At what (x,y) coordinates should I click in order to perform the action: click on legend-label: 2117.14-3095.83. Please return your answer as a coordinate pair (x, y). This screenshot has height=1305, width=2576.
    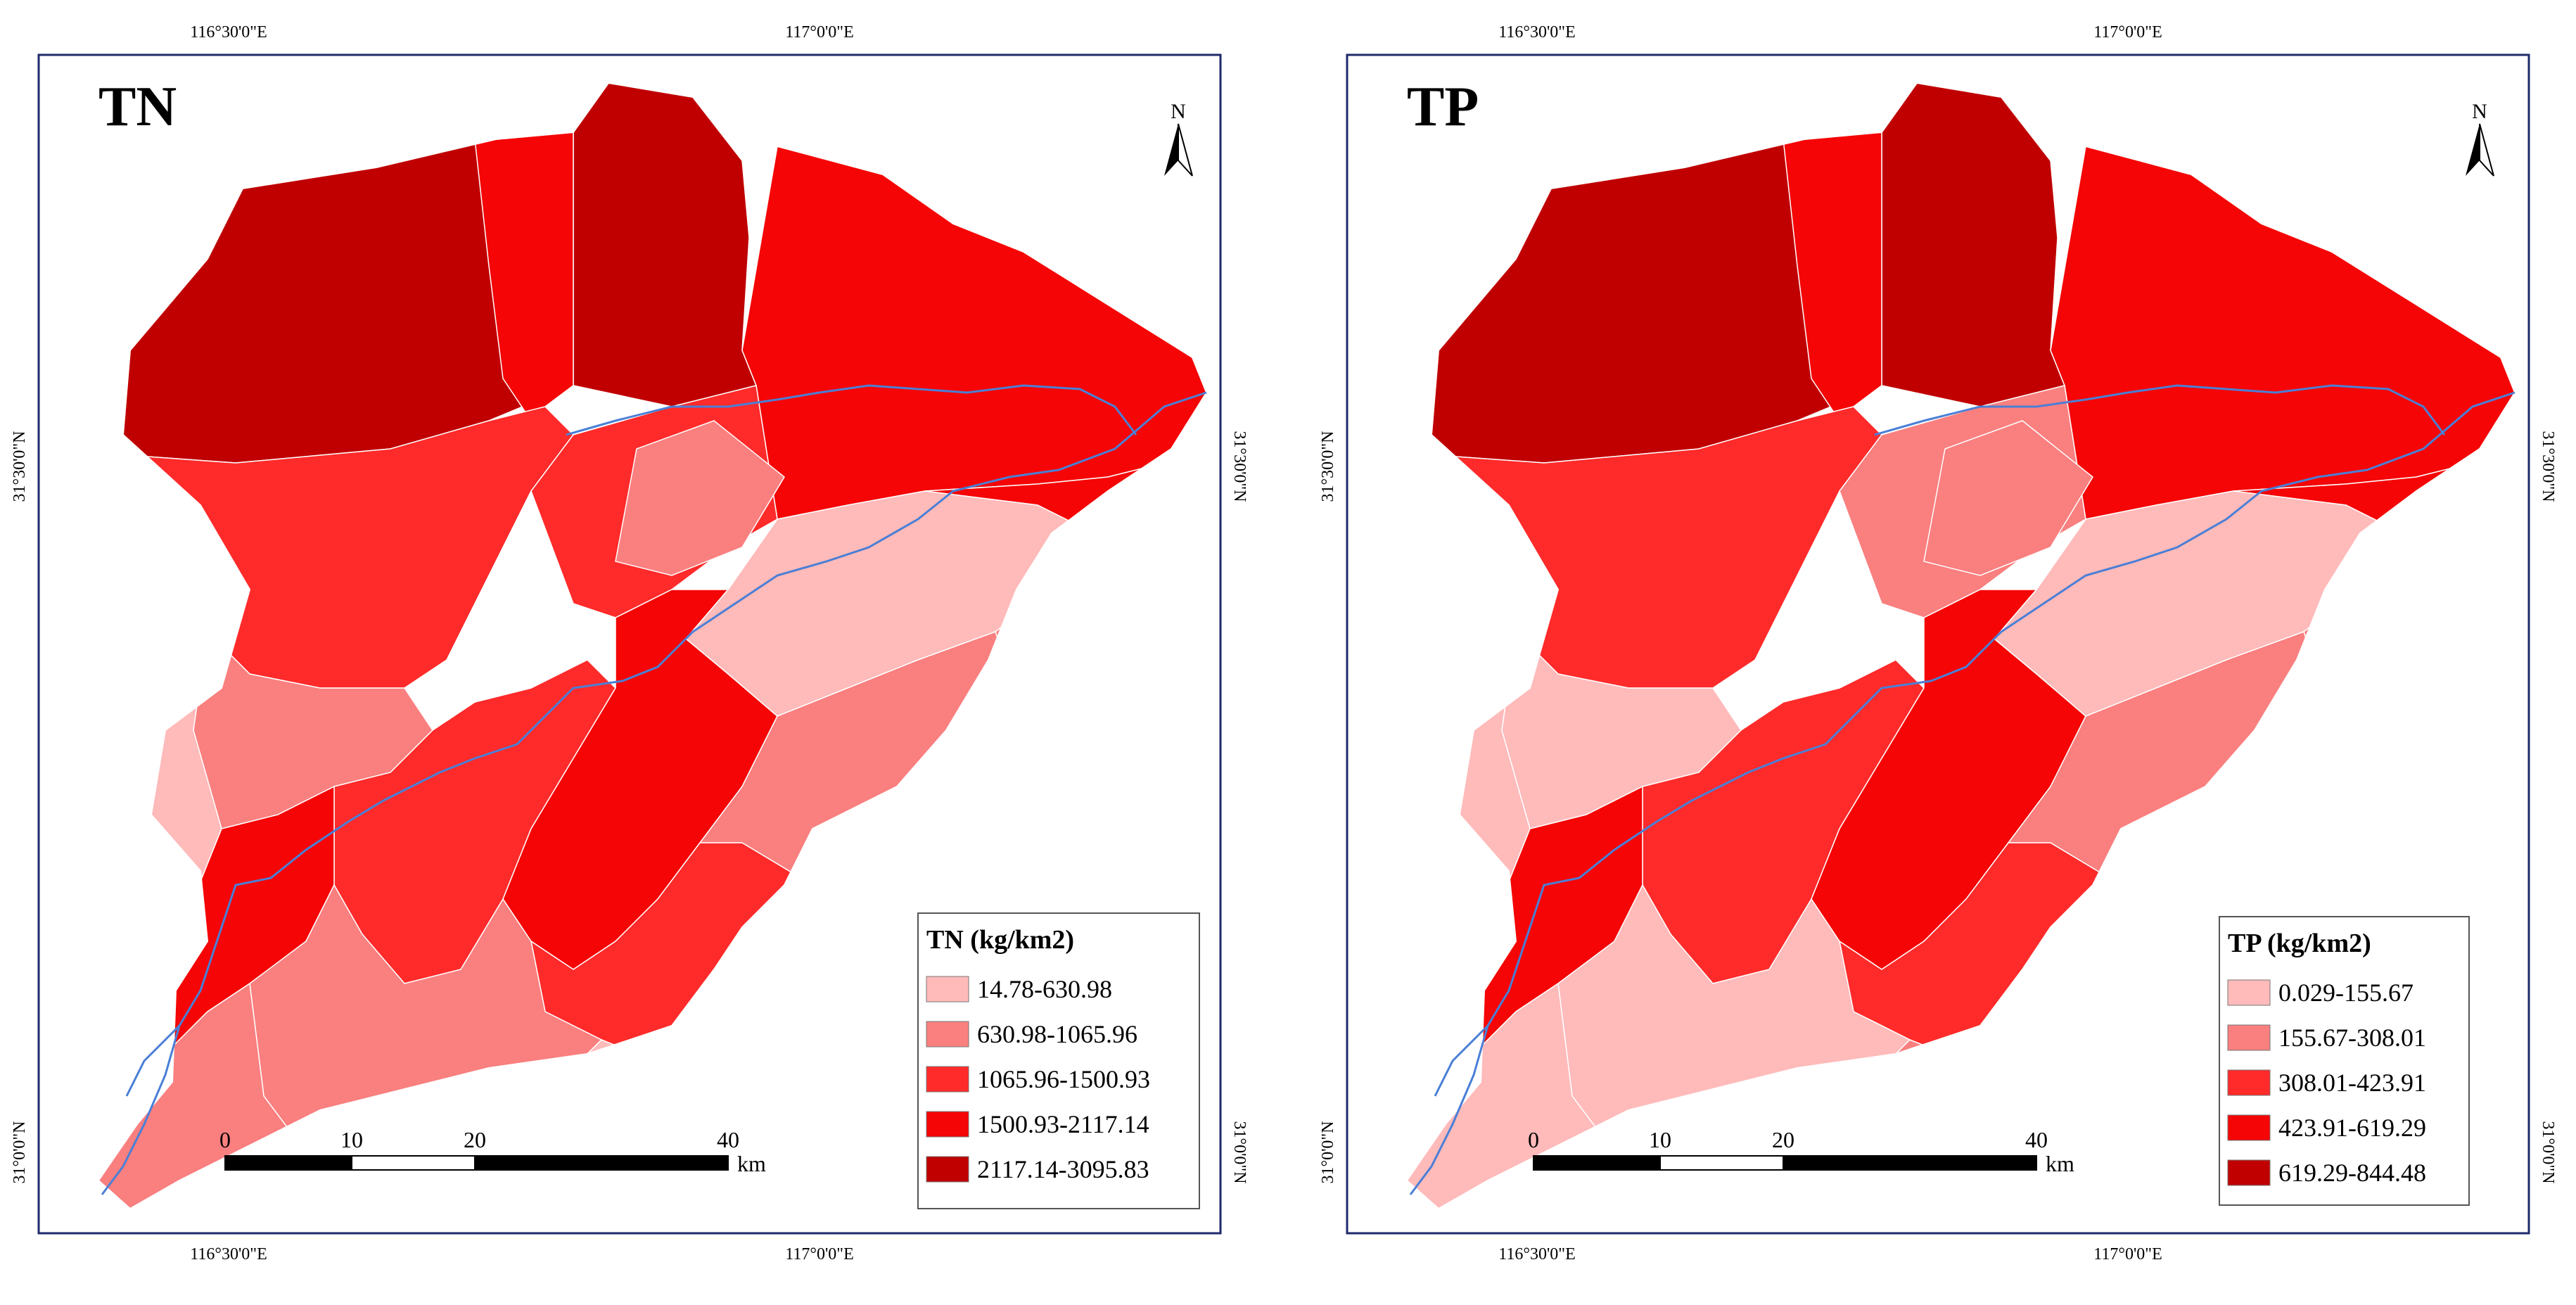
    Looking at the image, I should click on (1063, 1169).